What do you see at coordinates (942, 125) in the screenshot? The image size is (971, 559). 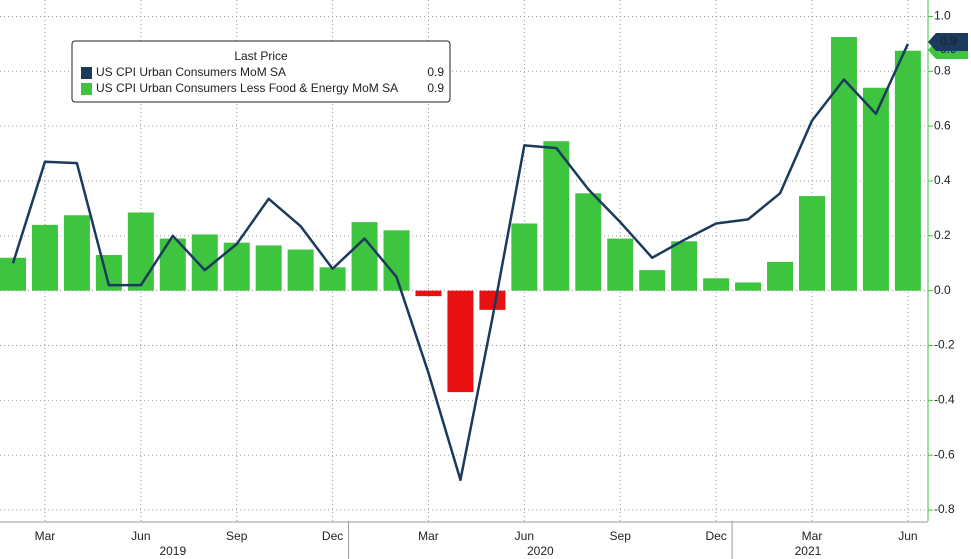 I see `y-tick-label: 0.6` at bounding box center [942, 125].